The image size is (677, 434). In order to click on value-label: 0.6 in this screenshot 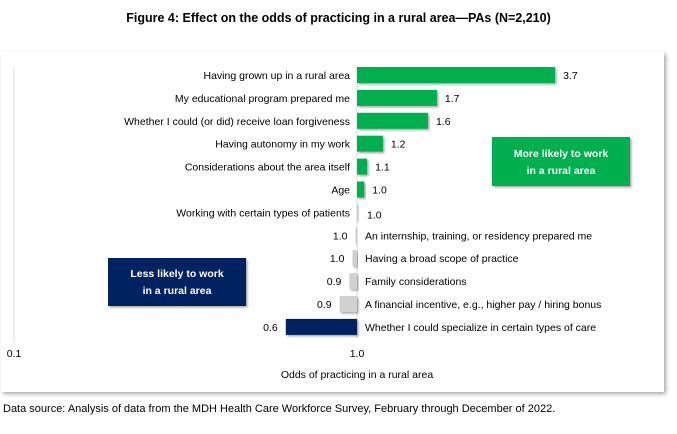, I will do `click(270, 328)`.